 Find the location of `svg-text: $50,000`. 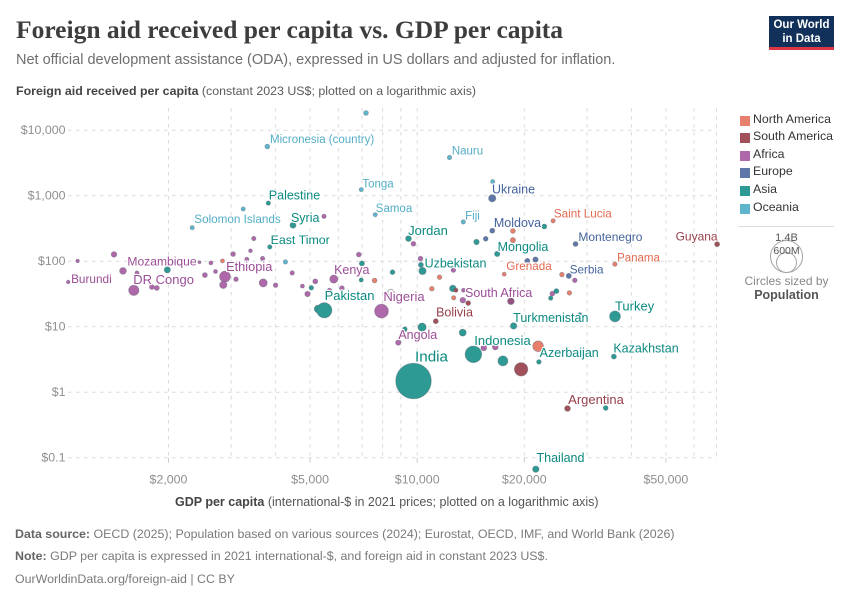

svg-text: $50,000 is located at coordinates (666, 480).